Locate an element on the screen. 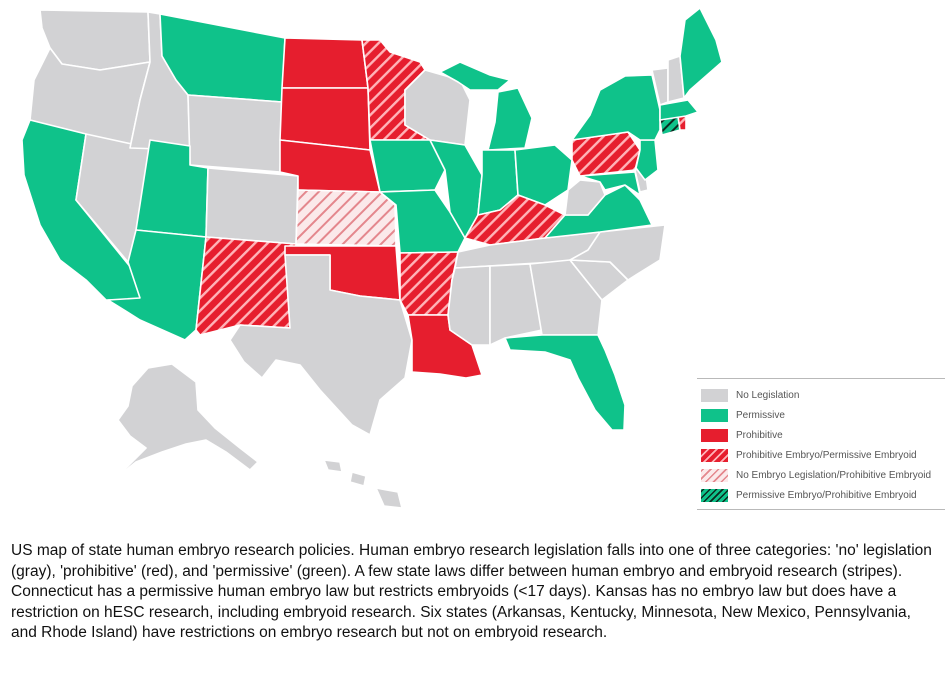  legend-swatch-green-stripes is located at coordinates (714, 495).